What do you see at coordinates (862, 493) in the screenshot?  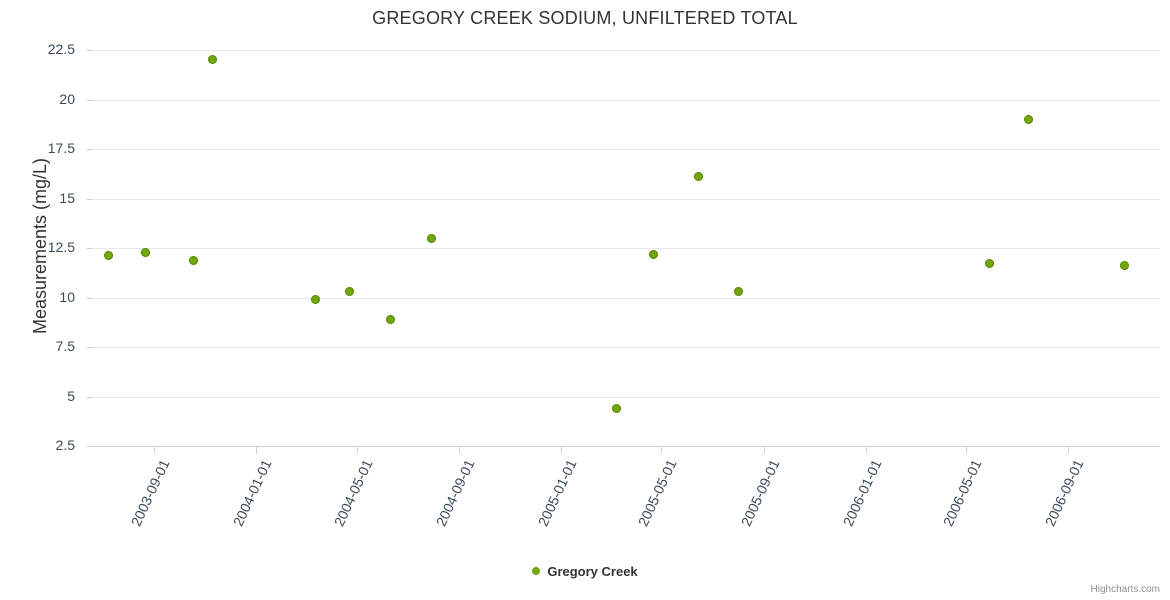 I see `x-tick-label: 2006-01-01` at bounding box center [862, 493].